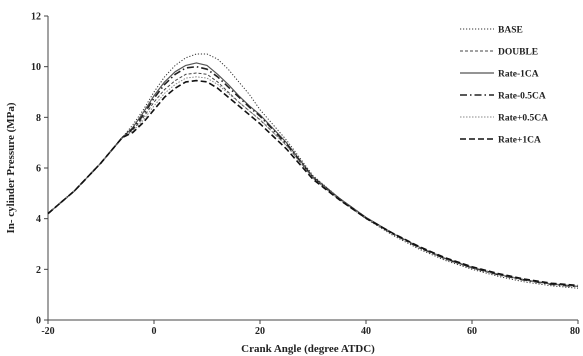 Image resolution: width=583 pixels, height=356 pixels. I want to click on x-tick-label: 60, so click(472, 331).